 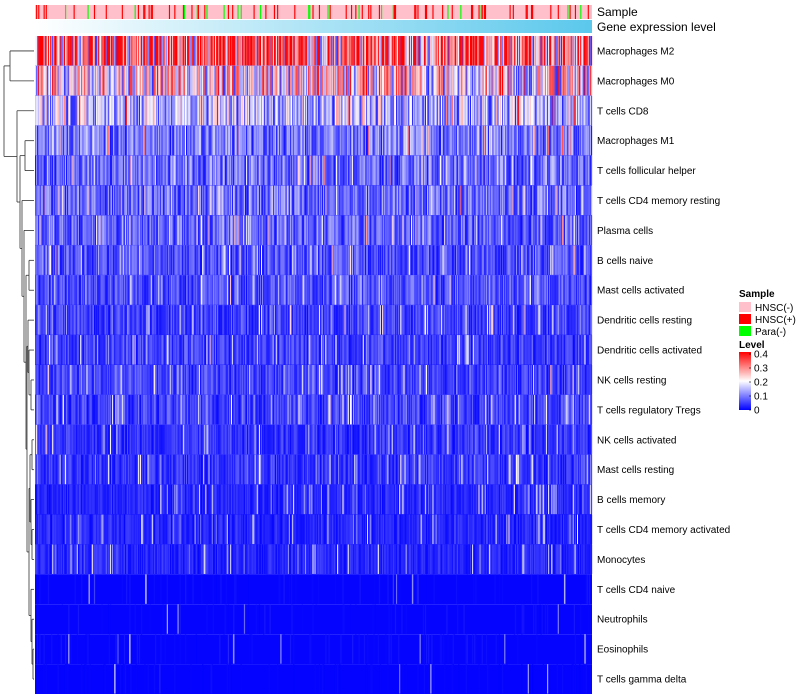 What do you see at coordinates (433, 12) in the screenshot?
I see `sample-annotation-cell` at bounding box center [433, 12].